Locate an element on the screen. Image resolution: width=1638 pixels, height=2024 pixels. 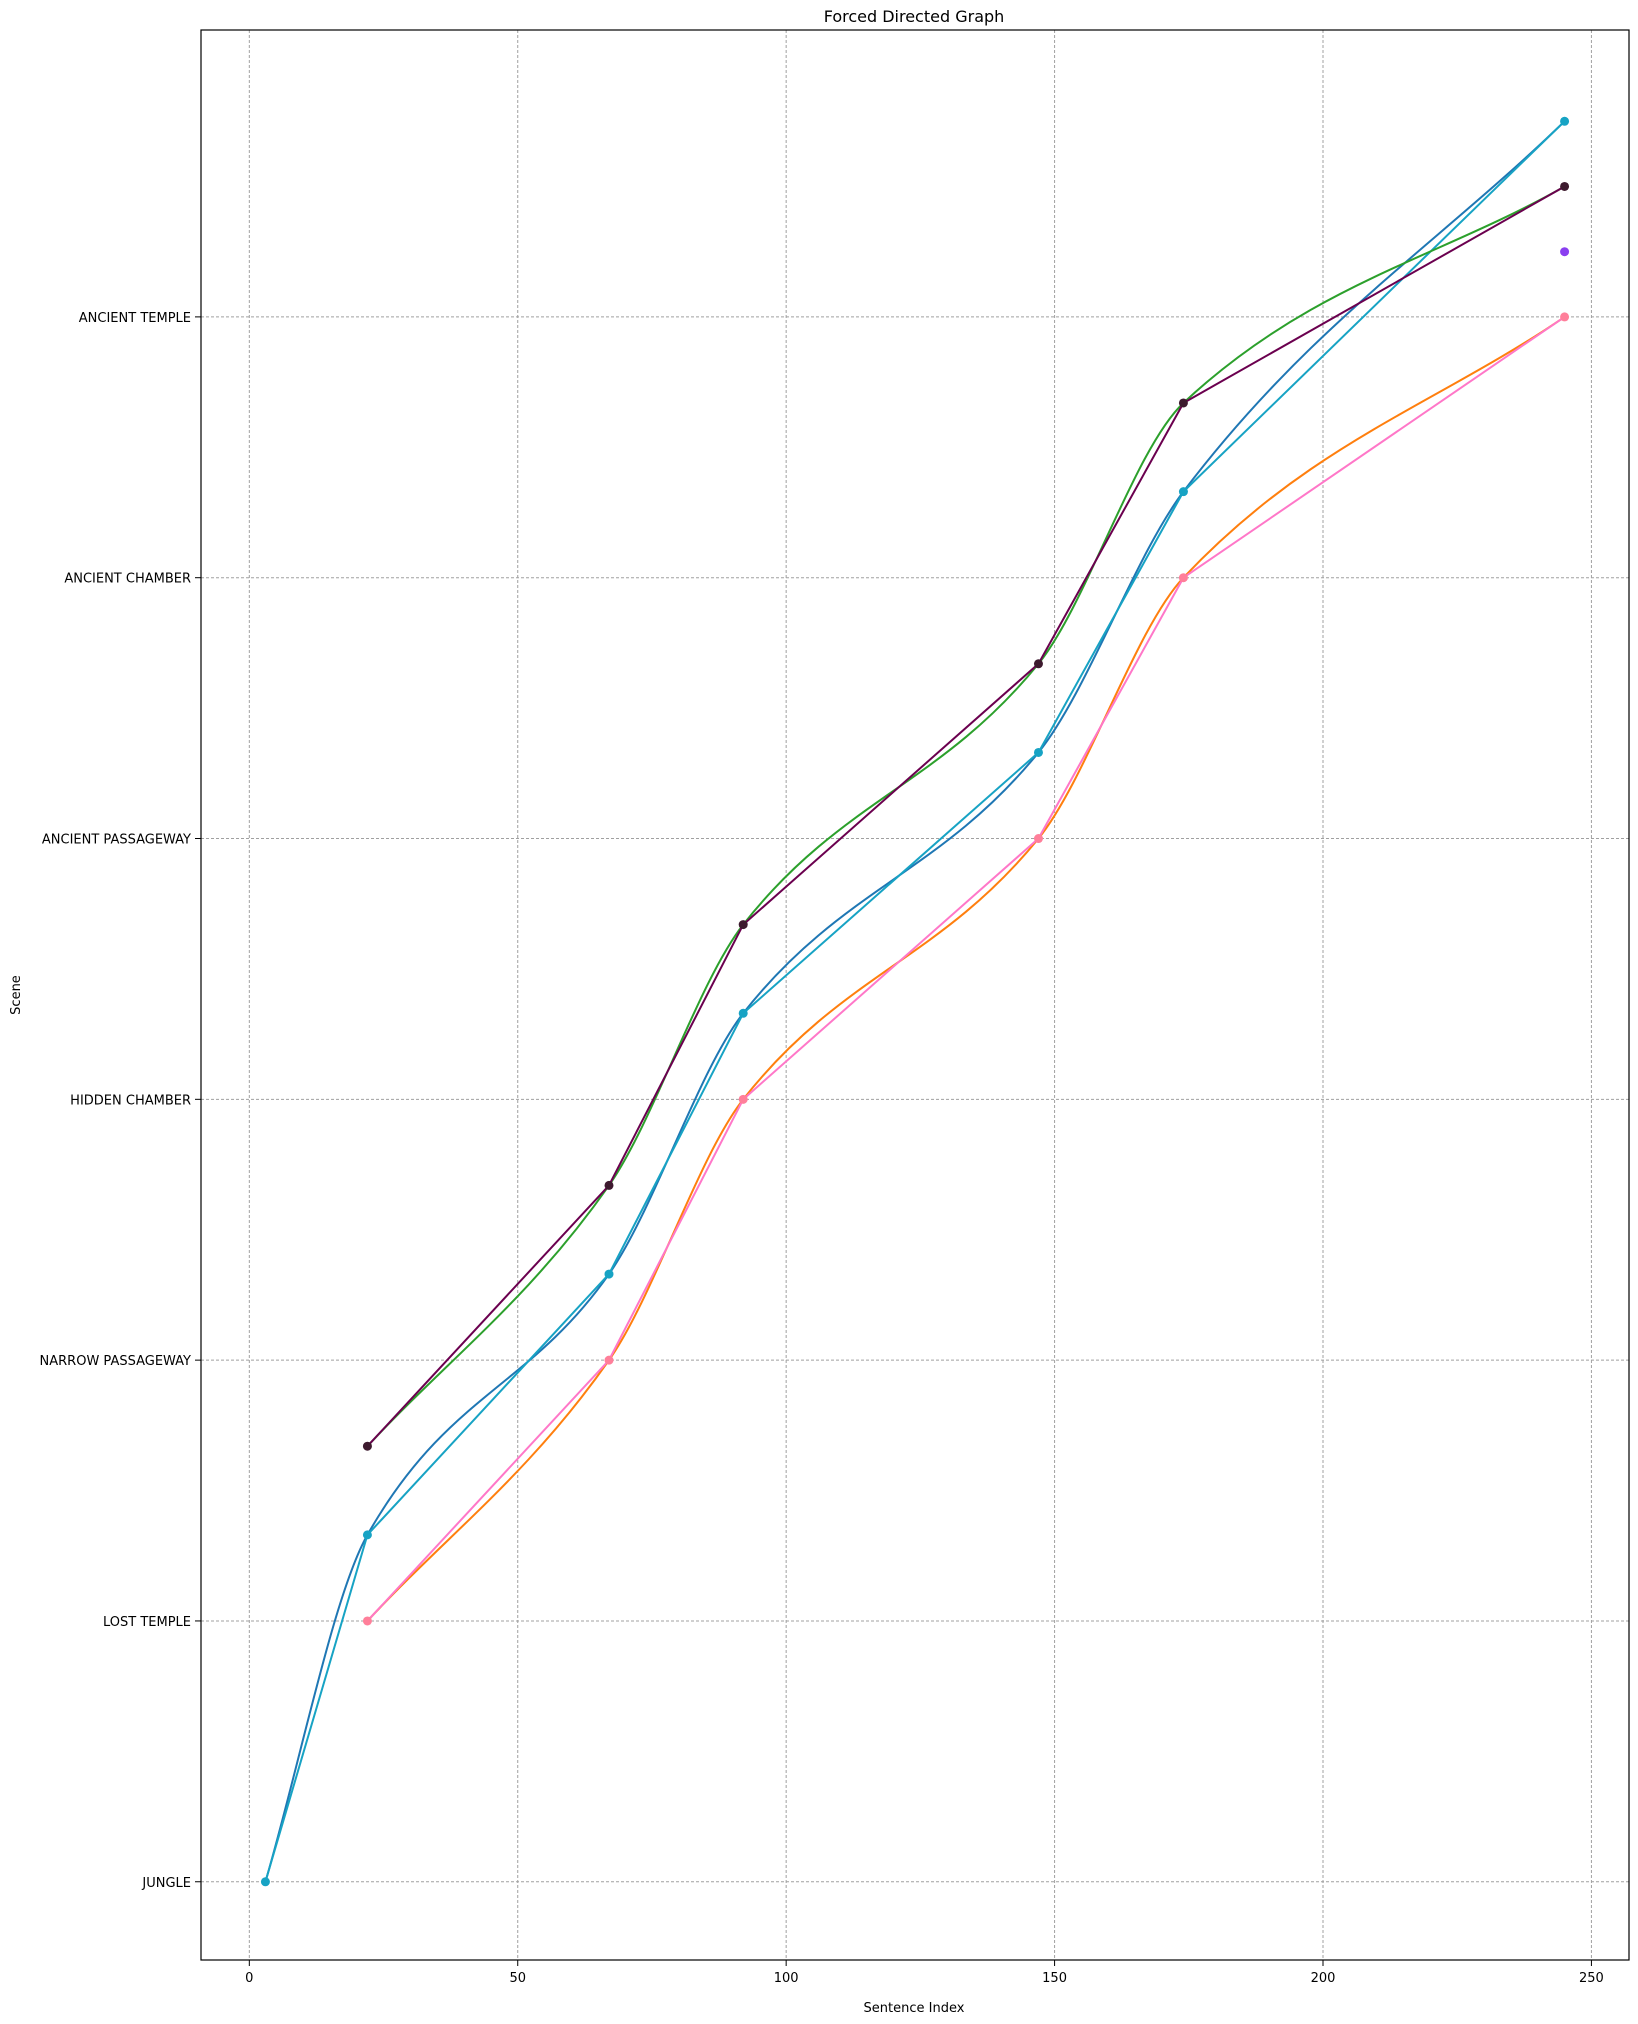
y-tick-label: ANCIENT TEMPLE is located at coordinates (135, 318).